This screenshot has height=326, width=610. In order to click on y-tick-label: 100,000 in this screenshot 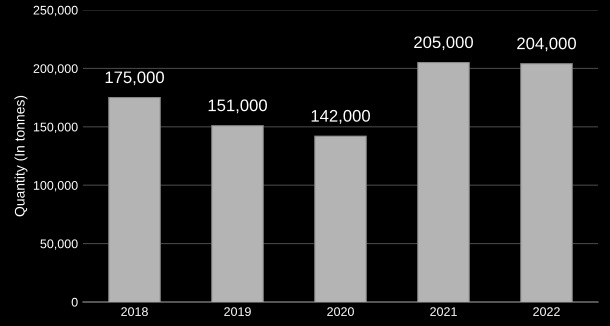, I will do `click(56, 186)`.